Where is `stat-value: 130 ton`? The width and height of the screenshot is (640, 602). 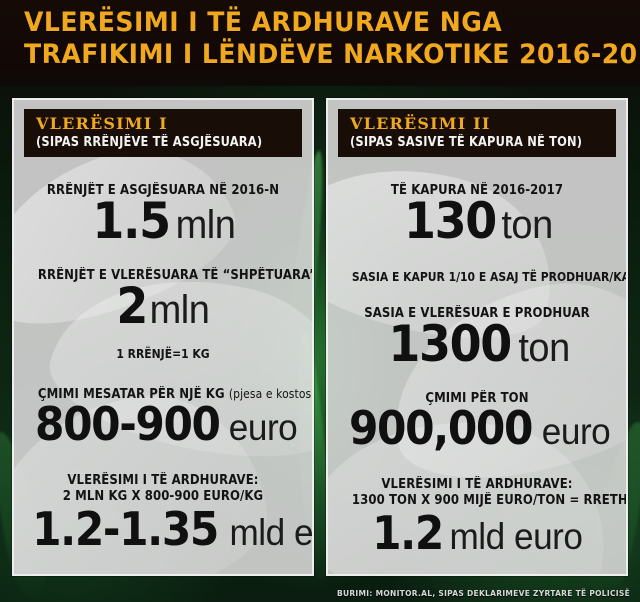
stat-value: 130 ton is located at coordinates (477, 221).